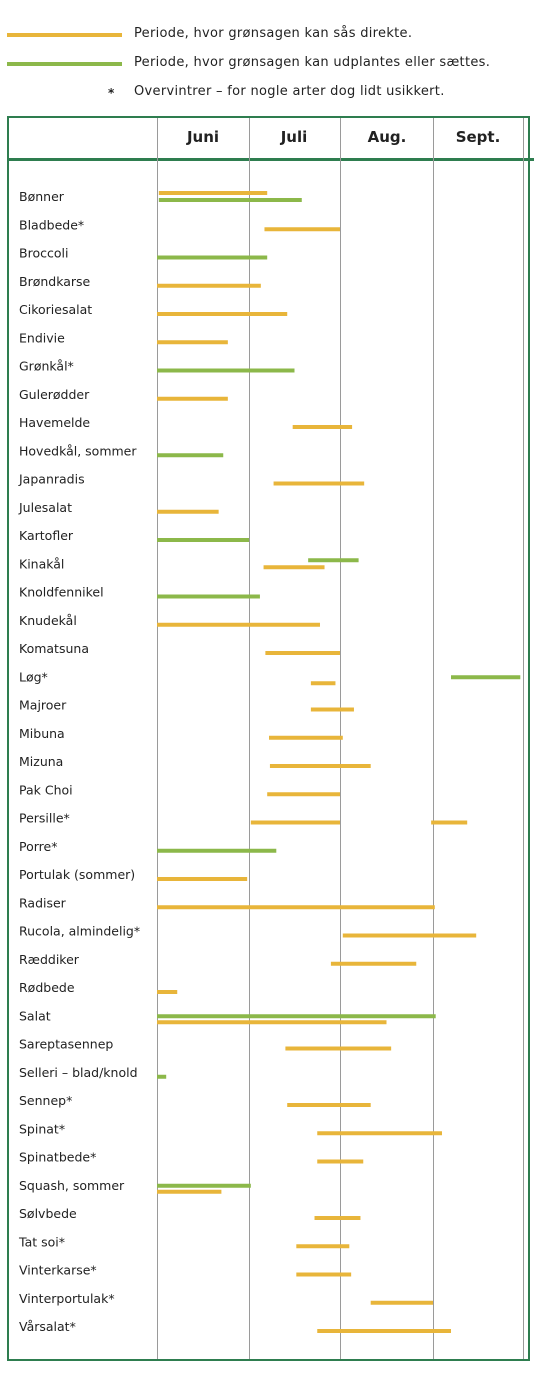 This screenshot has width=540, height=1383. Describe the element at coordinates (433, 738) in the screenshot. I see `gridline-sept` at that location.